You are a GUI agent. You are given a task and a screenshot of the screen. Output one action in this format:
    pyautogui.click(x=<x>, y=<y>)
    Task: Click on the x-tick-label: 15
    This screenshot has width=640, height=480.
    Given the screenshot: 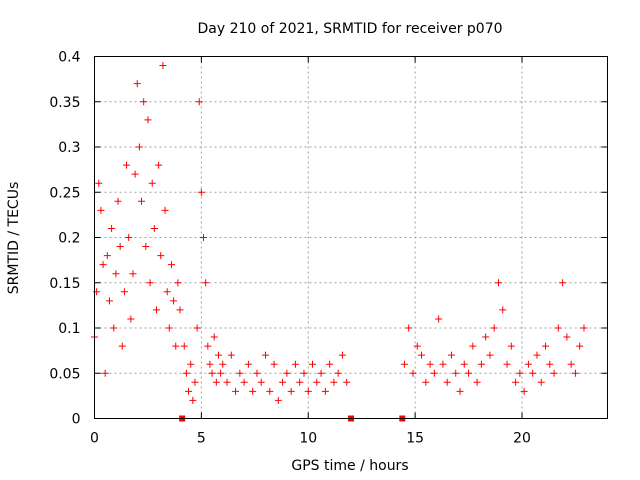 What is the action you would take?
    pyautogui.click(x=415, y=439)
    